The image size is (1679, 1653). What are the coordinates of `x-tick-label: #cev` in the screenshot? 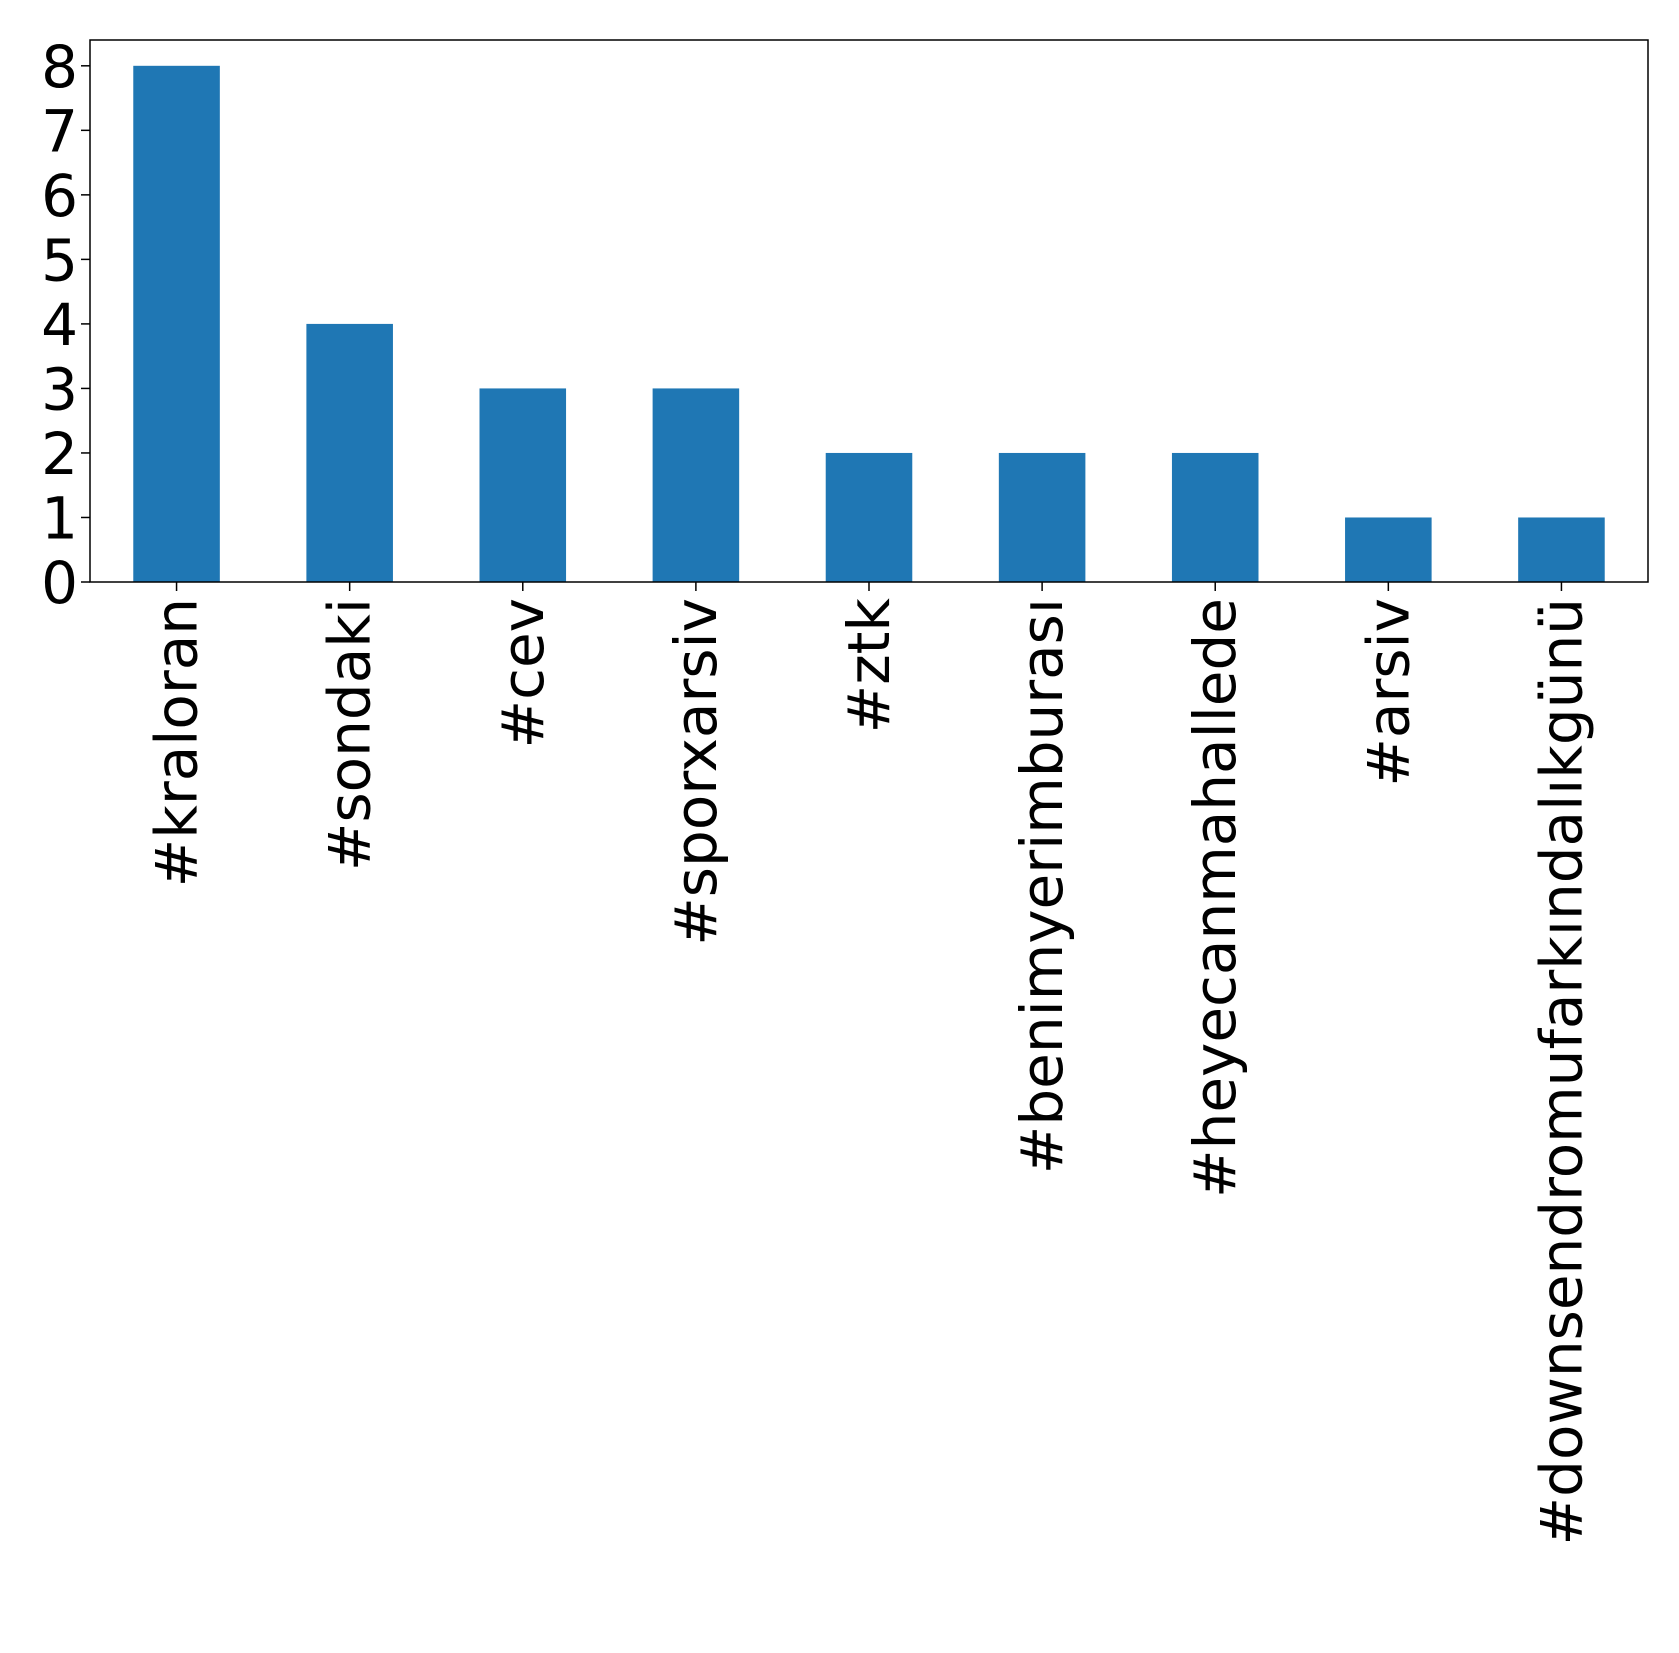 It's located at (523, 673).